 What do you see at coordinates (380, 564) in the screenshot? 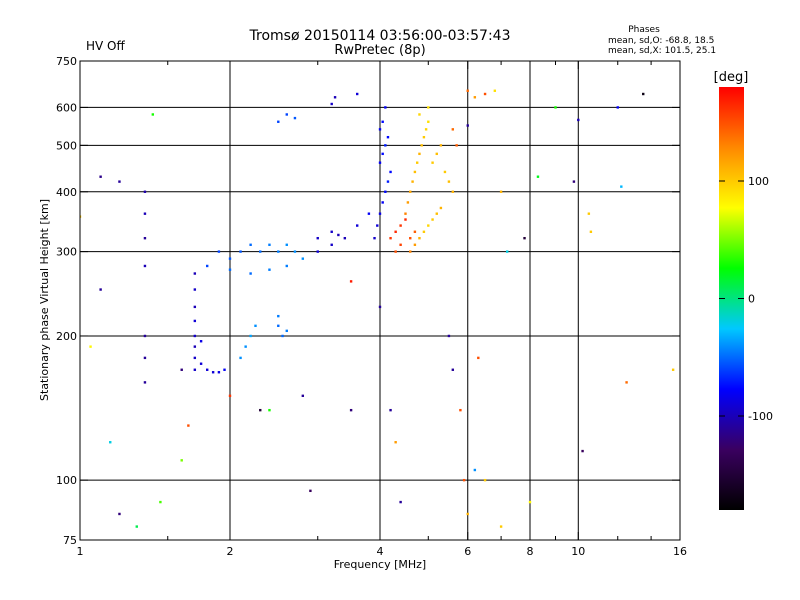
I see `x-axis-label: Frequency [MHz]` at bounding box center [380, 564].